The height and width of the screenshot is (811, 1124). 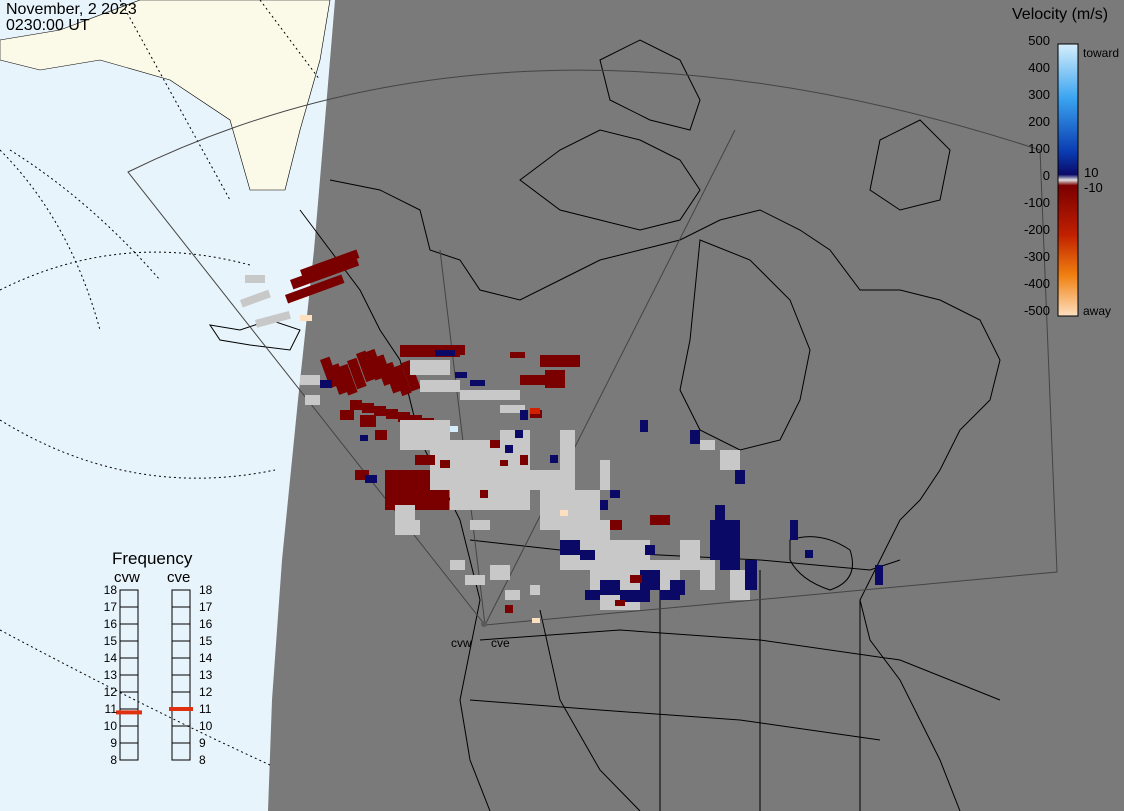 I want to click on colorbar-tick-label: -500, so click(x=1036, y=310).